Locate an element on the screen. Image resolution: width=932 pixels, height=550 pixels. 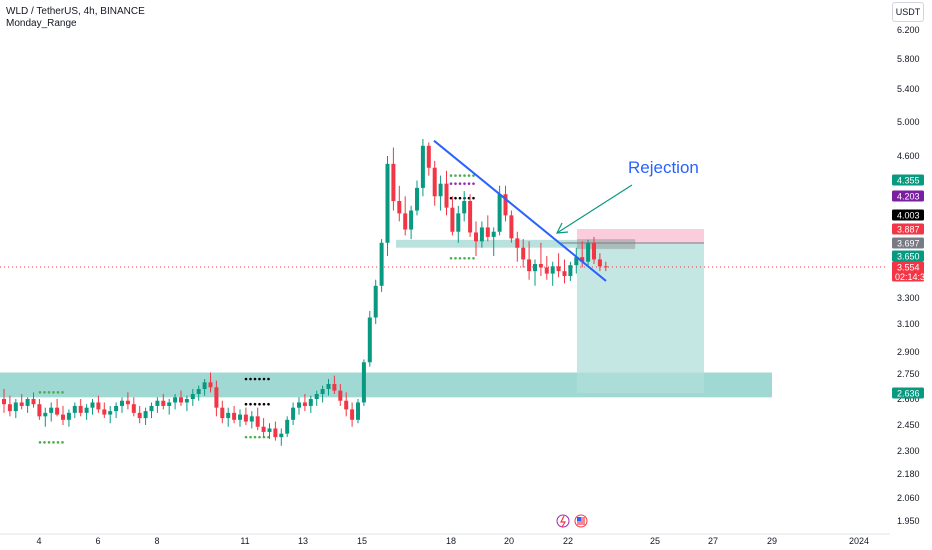
x-tick-label: 18 is located at coordinates (451, 541).